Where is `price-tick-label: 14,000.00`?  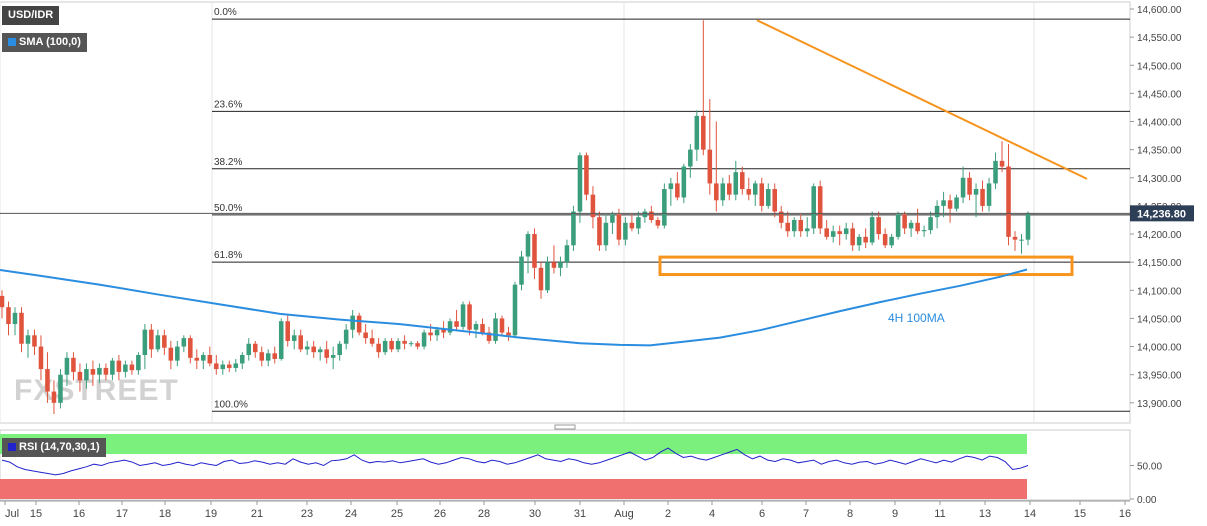 price-tick-label: 14,000.00 is located at coordinates (1159, 348).